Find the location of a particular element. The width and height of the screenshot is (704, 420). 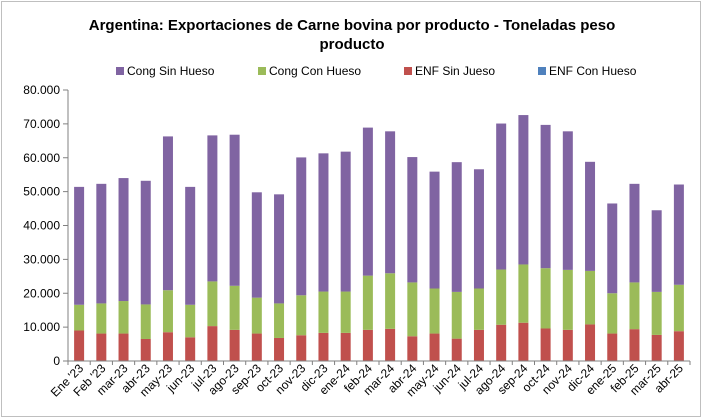

legend-item-cong-sin-hueso: Cong Sin Hueso is located at coordinates (165, 71).